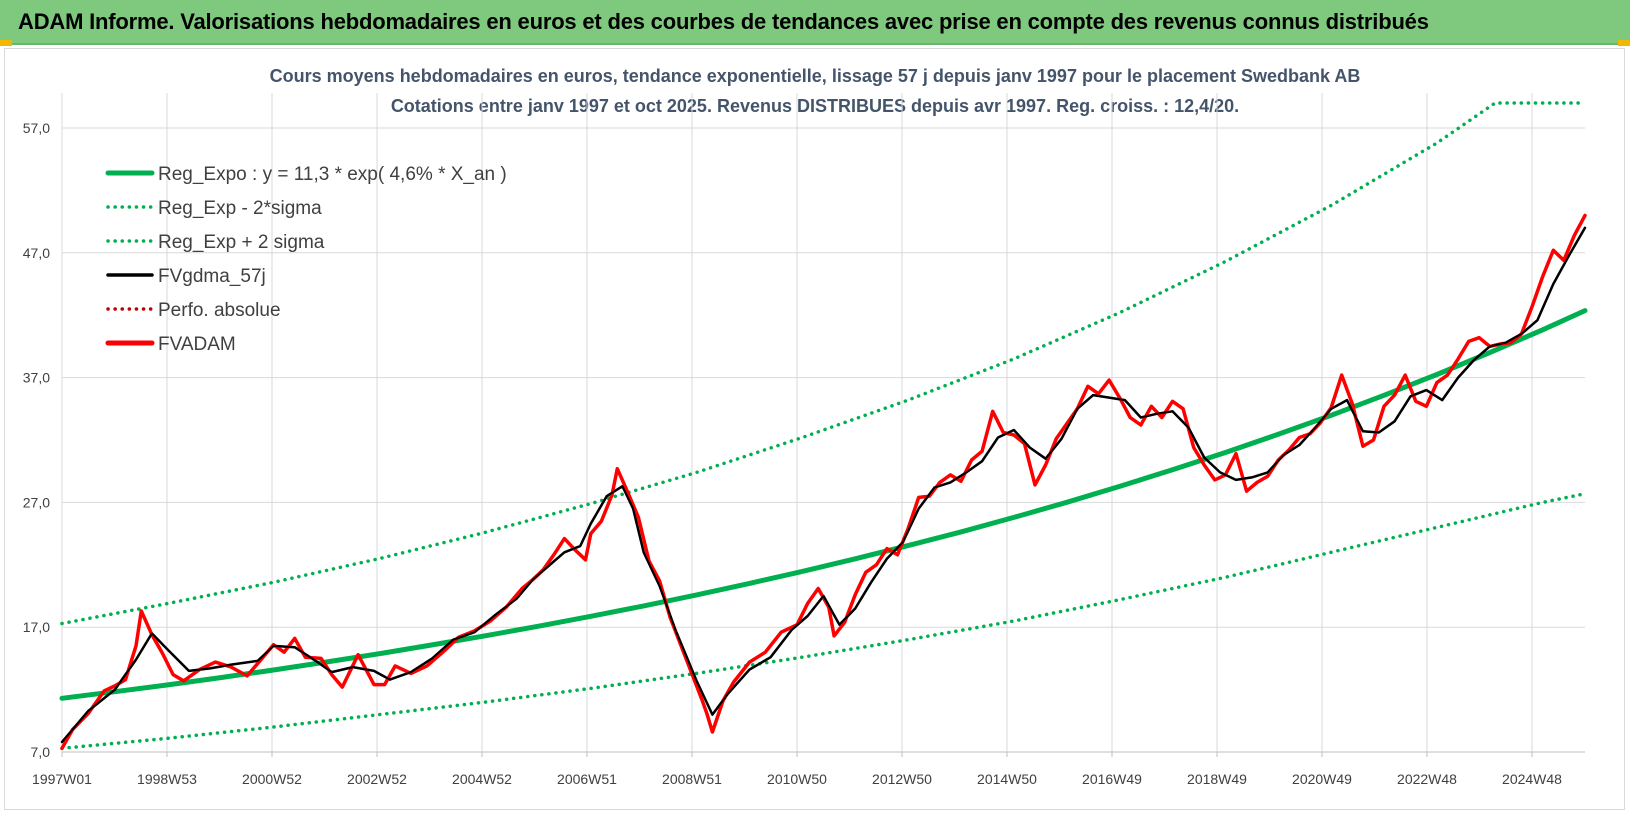 This screenshot has height=815, width=1630. What do you see at coordinates (587, 779) in the screenshot?
I see `x-tick-label: 2006W51` at bounding box center [587, 779].